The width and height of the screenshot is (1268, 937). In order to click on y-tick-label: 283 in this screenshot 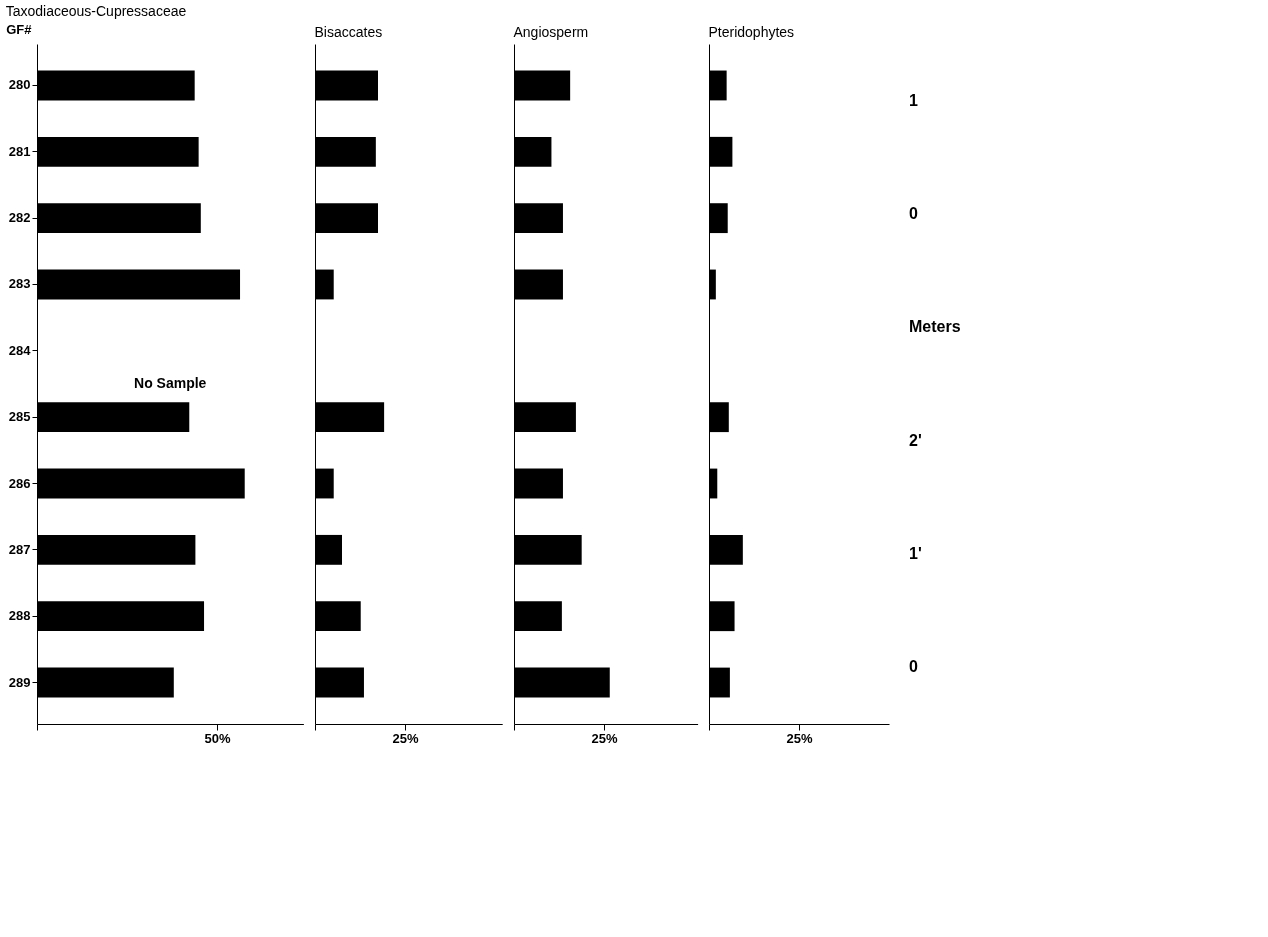, I will do `click(19, 284)`.